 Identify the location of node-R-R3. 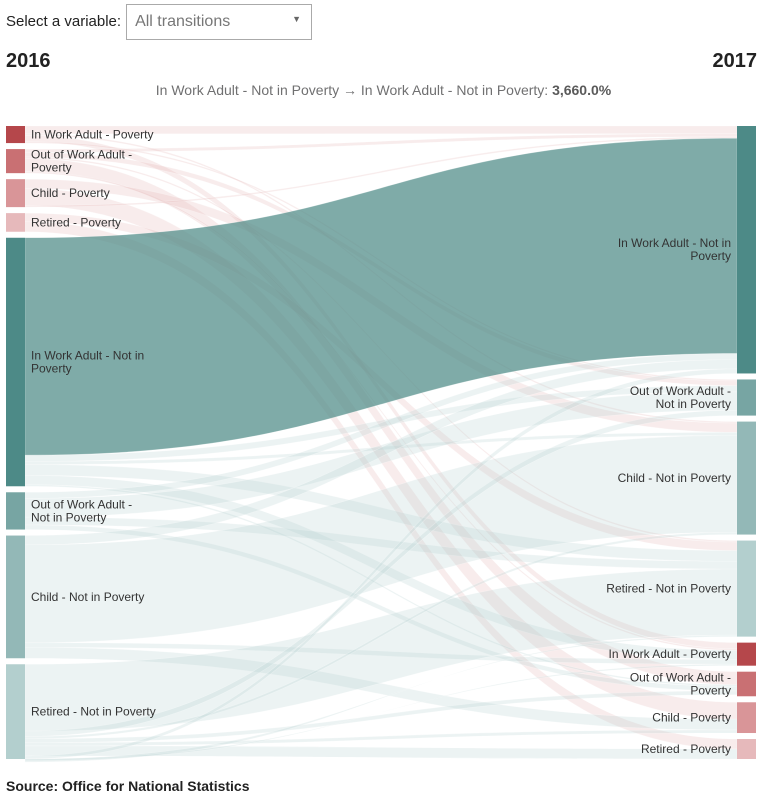
(746, 478).